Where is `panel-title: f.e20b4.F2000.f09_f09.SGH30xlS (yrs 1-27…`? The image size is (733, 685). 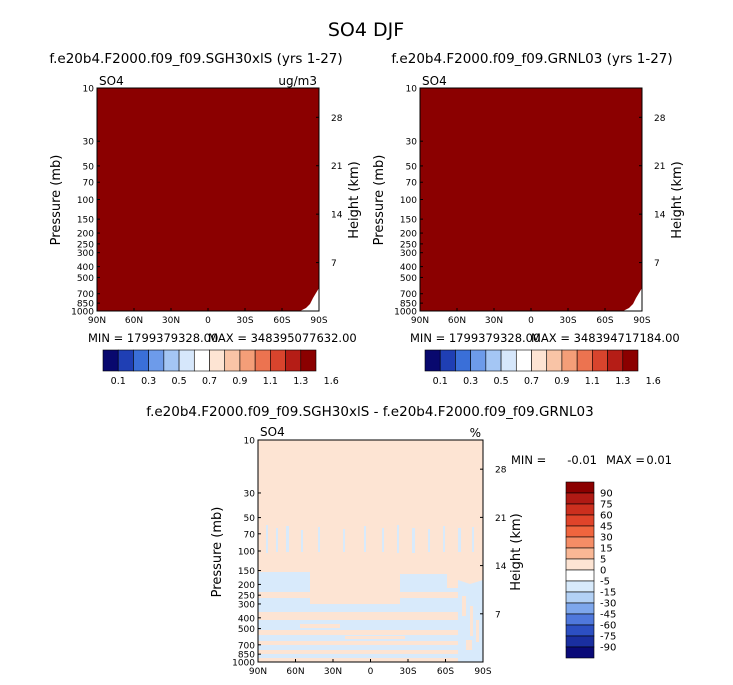
panel-title: f.e20b4.F2000.f09_f09.SGH30xlS (yrs 1-27… is located at coordinates (195, 59).